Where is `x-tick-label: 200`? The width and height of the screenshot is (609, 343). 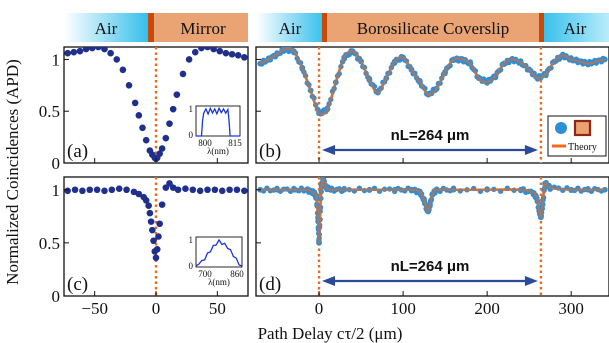 x-tick-label: 200 is located at coordinates (487, 308).